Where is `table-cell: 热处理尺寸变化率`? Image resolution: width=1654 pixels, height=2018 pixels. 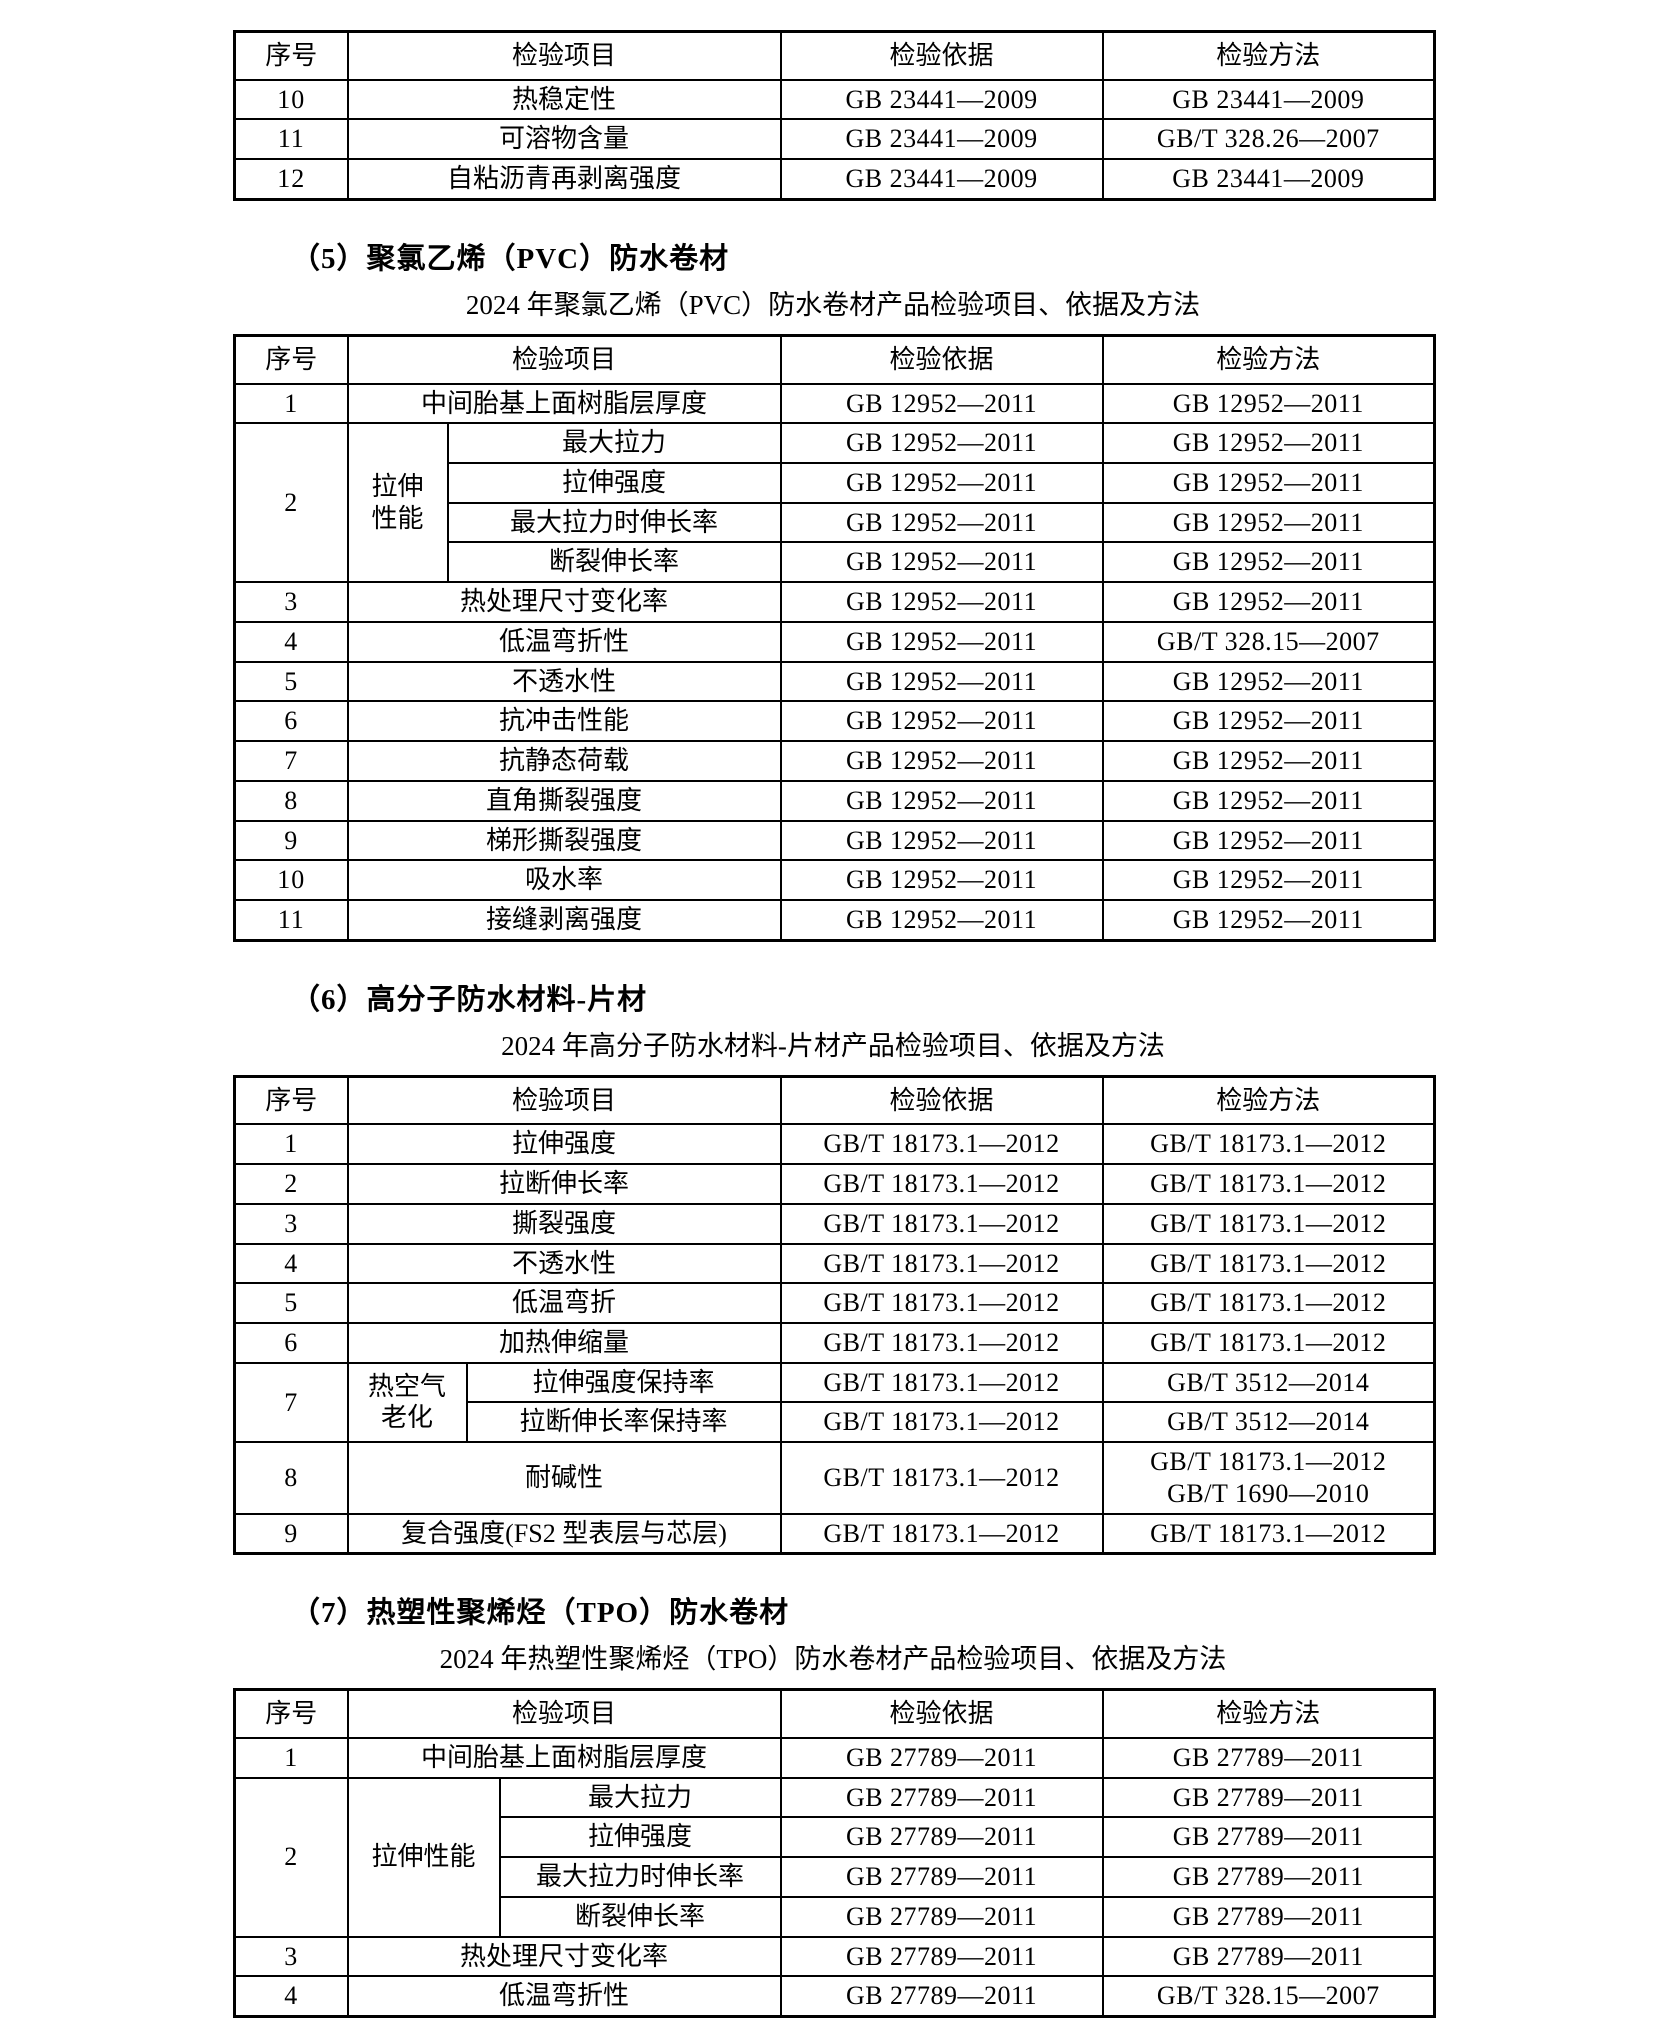 table-cell: 热处理尺寸变化率 is located at coordinates (564, 602).